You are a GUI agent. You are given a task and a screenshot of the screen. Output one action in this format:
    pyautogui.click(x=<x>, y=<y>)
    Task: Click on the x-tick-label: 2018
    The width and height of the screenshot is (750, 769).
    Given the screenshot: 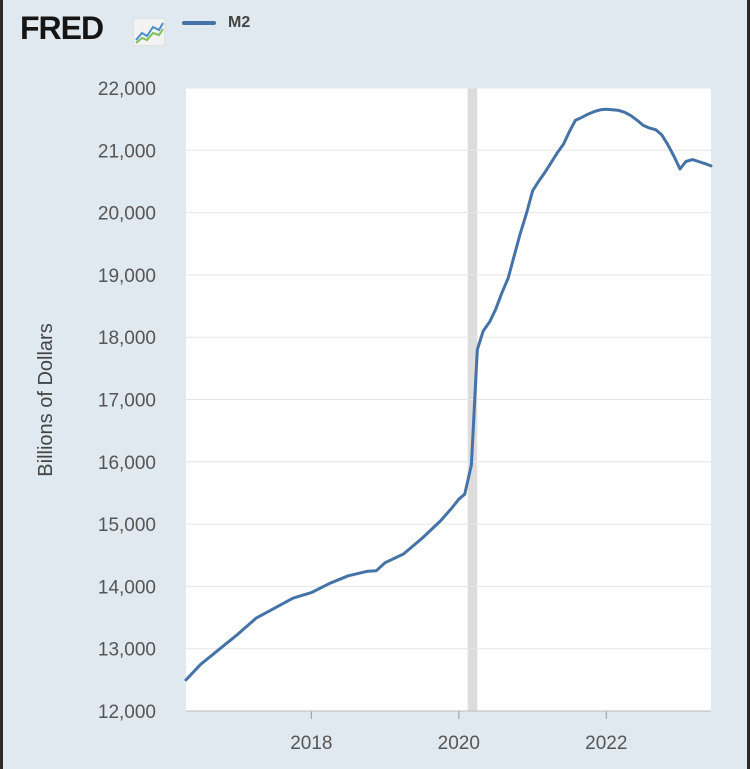 What is the action you would take?
    pyautogui.click(x=311, y=743)
    